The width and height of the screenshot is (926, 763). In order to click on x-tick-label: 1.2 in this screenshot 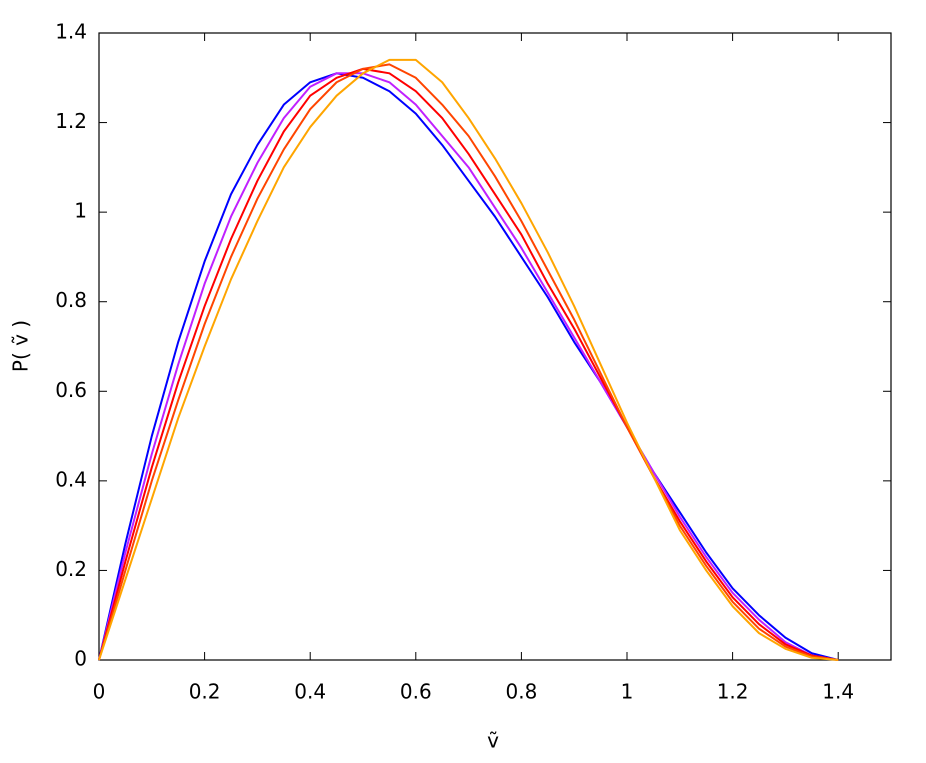, I will do `click(733, 692)`.